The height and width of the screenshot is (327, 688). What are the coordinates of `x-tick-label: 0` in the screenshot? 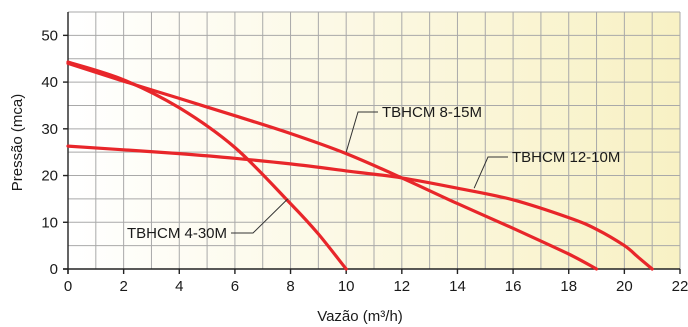 It's located at (68, 286).